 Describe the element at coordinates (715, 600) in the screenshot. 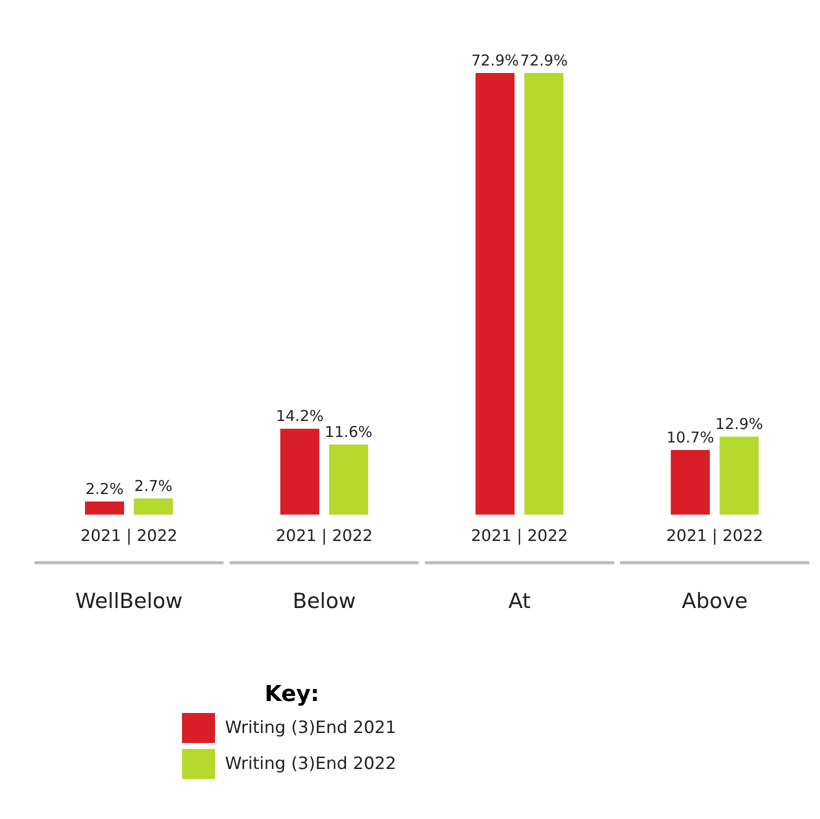

I see `x-tick-label: Above` at that location.